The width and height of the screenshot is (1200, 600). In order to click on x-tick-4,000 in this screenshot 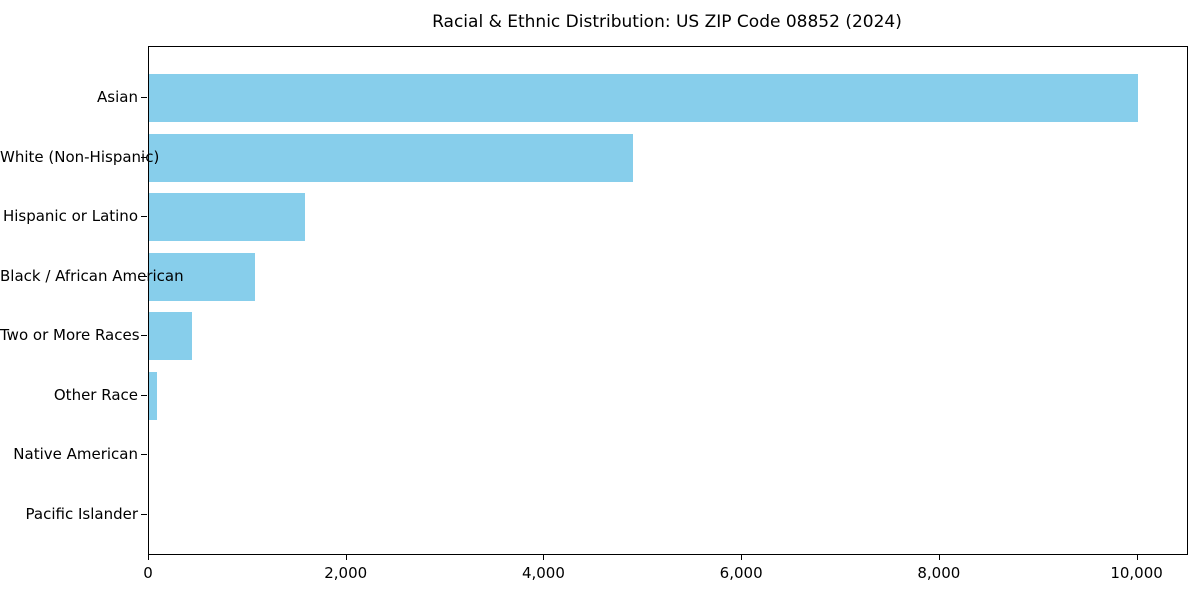, I will do `click(544, 557)`.